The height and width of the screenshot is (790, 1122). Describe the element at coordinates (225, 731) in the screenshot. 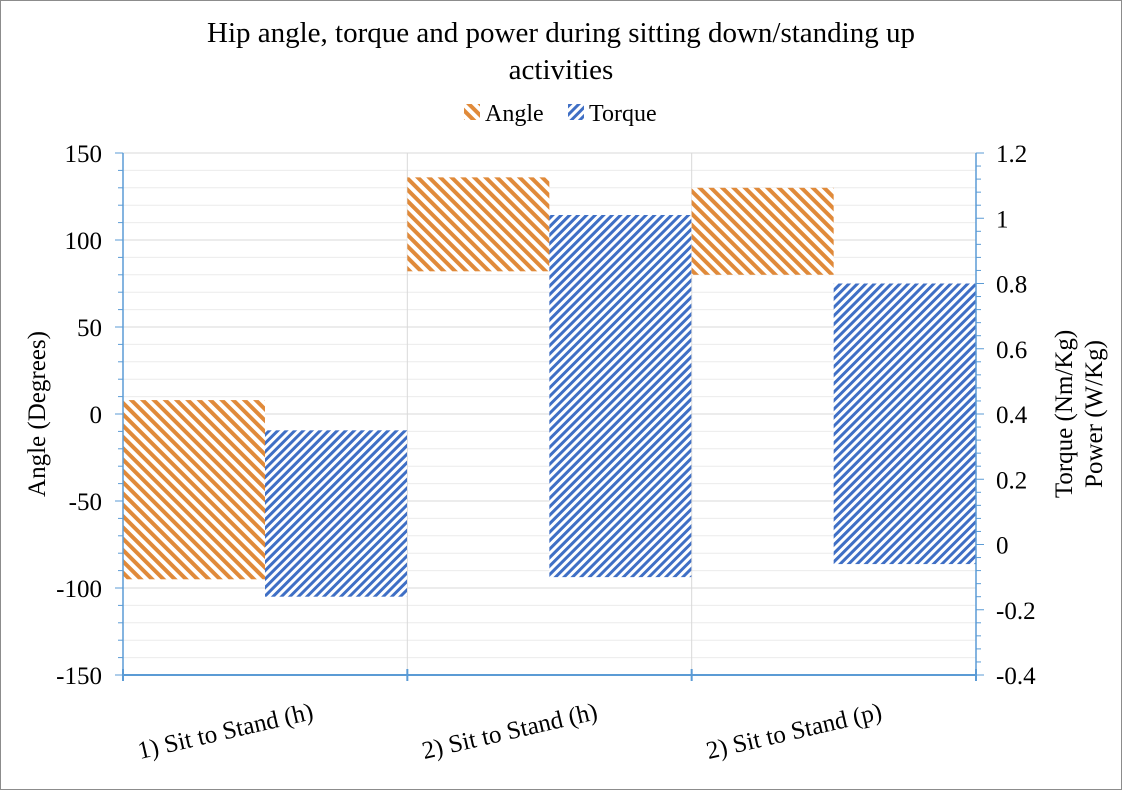

I see `category-label: 1) Sit to Stand (h)` at that location.